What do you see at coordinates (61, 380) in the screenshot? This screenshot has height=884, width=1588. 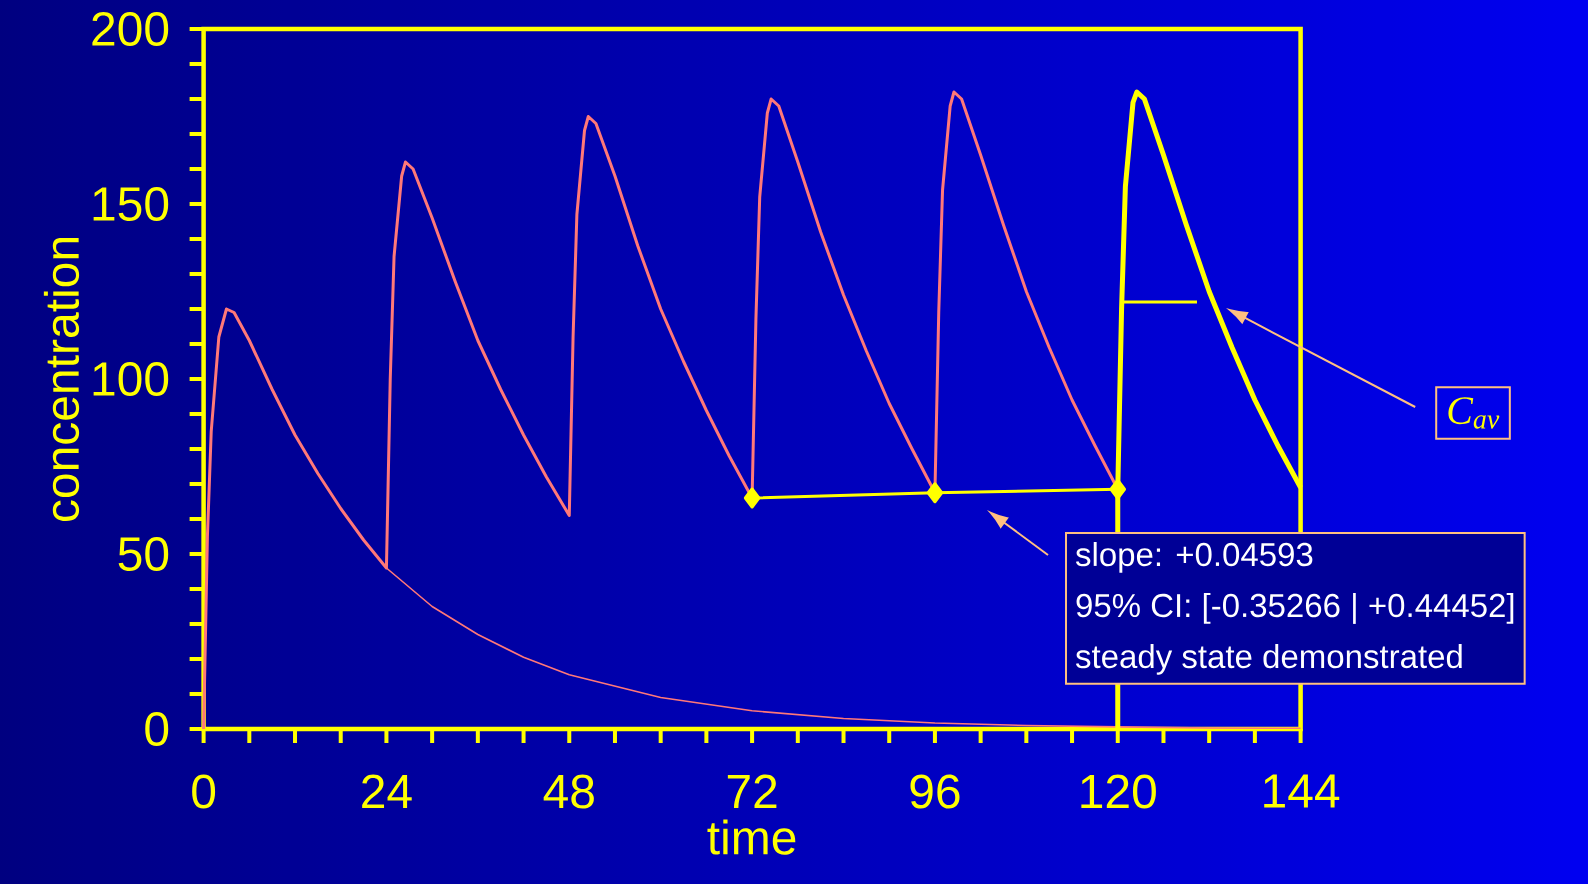 I see `y-axis-title: concentration` at bounding box center [61, 380].